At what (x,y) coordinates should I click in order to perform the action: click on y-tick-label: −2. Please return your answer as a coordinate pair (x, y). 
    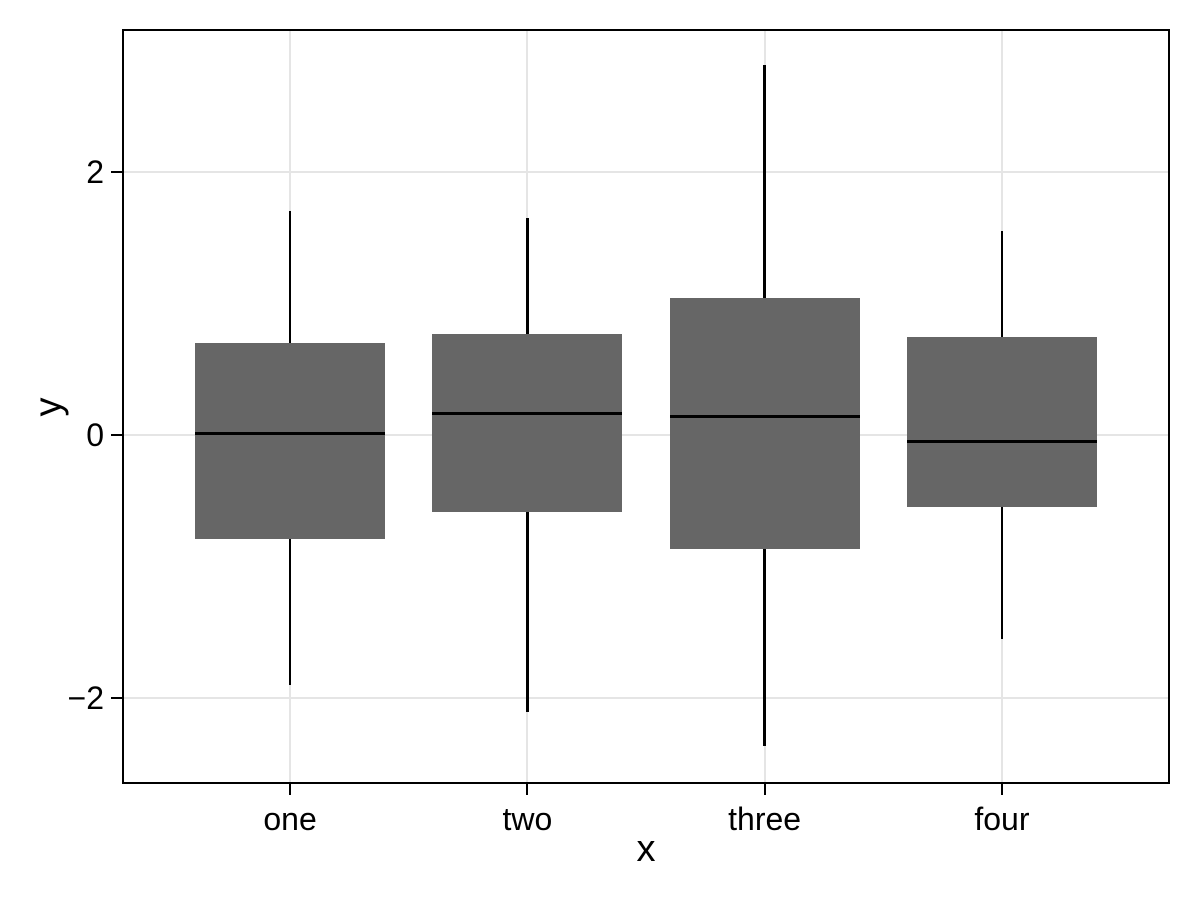
    Looking at the image, I should click on (85, 697).